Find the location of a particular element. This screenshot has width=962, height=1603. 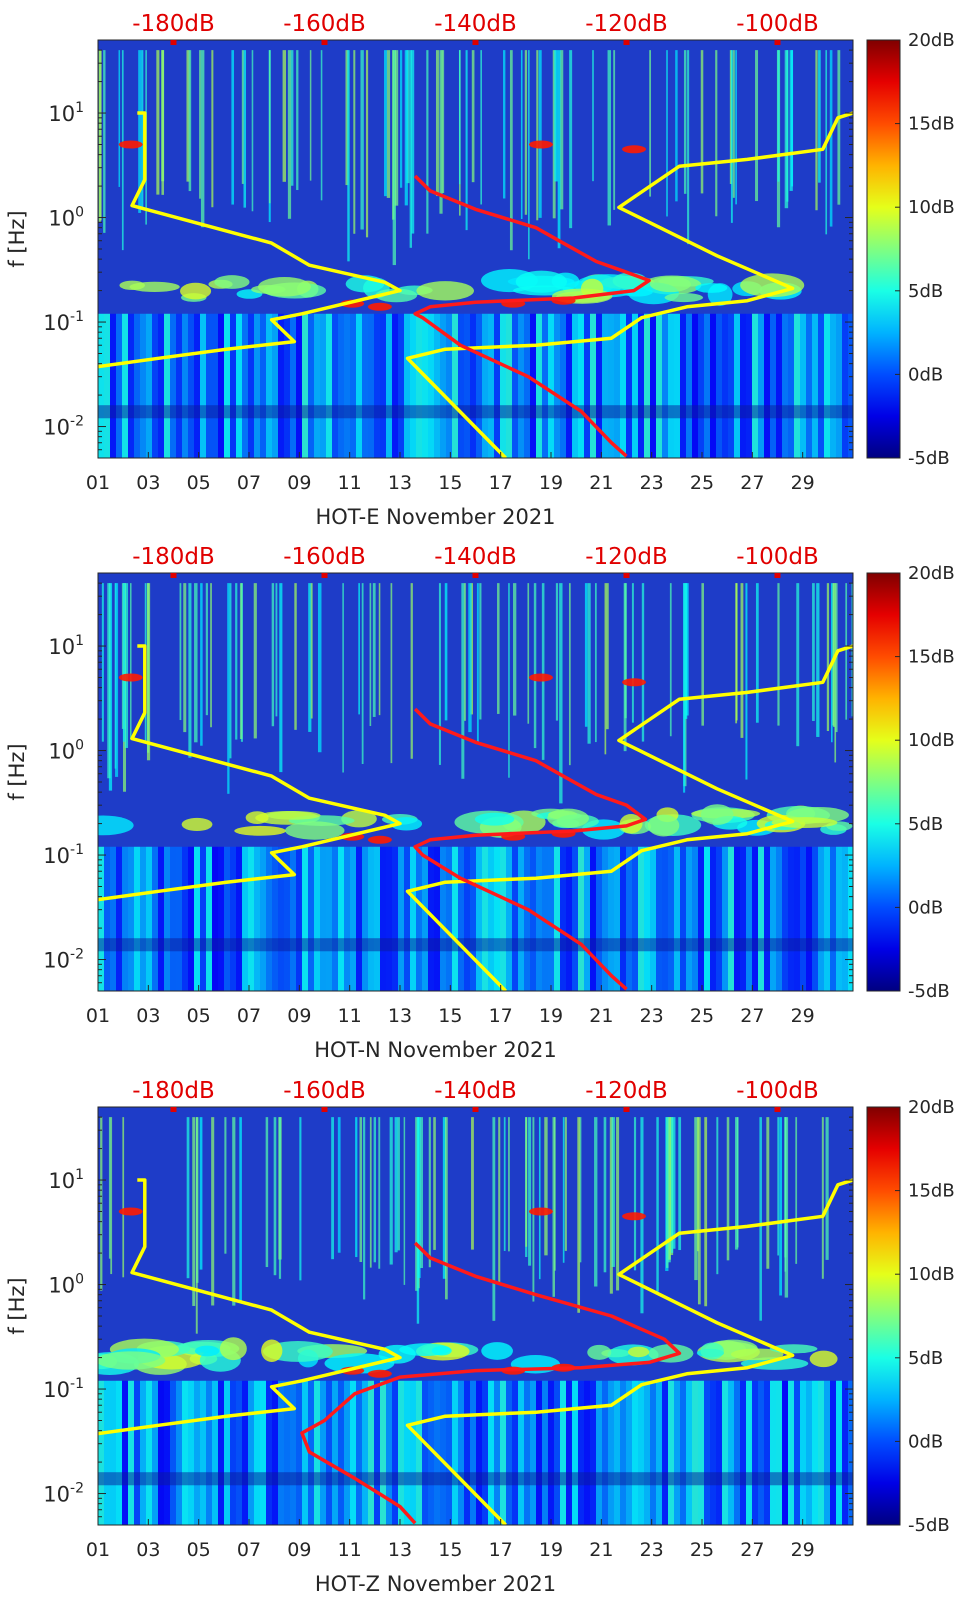

x-axis-label: HOT-E November 2021 is located at coordinates (435, 517).